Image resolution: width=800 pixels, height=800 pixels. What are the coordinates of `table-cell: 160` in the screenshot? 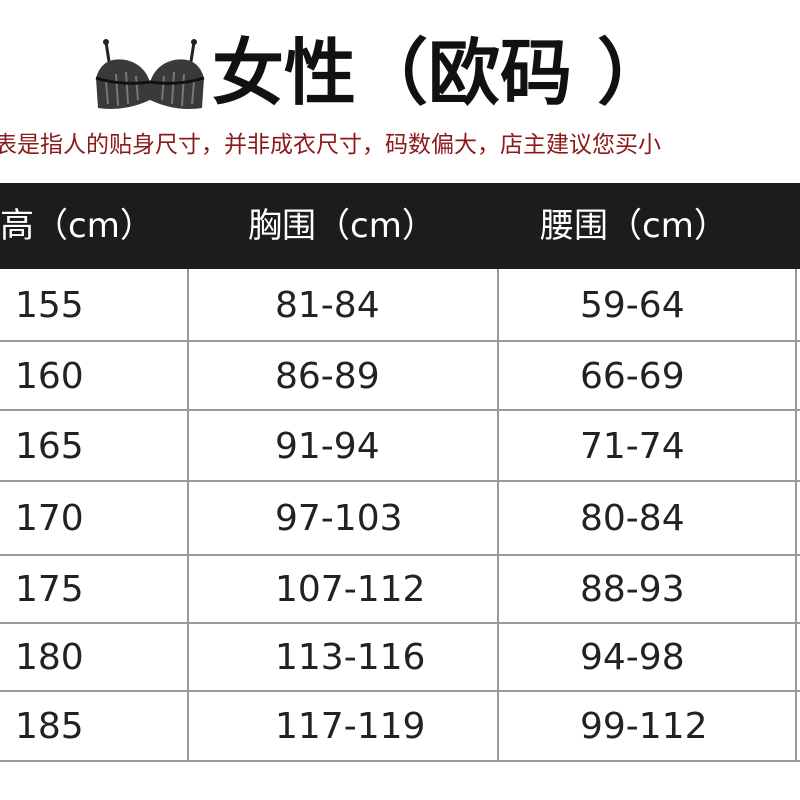 It's located at (49, 376).